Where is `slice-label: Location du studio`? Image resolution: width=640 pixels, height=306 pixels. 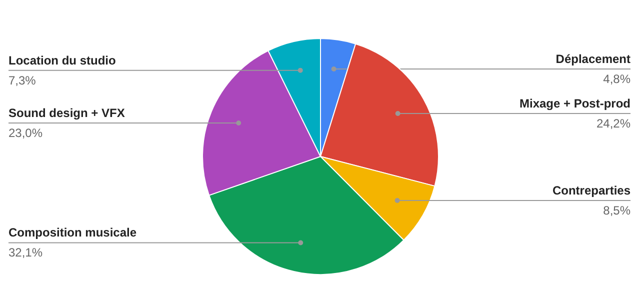 slice-label: Location du studio is located at coordinates (62, 60).